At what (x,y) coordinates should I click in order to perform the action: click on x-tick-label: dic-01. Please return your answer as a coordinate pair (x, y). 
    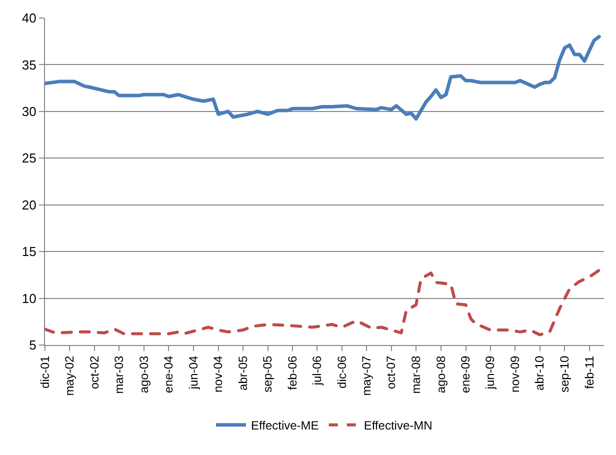
    Looking at the image, I should click on (45, 371).